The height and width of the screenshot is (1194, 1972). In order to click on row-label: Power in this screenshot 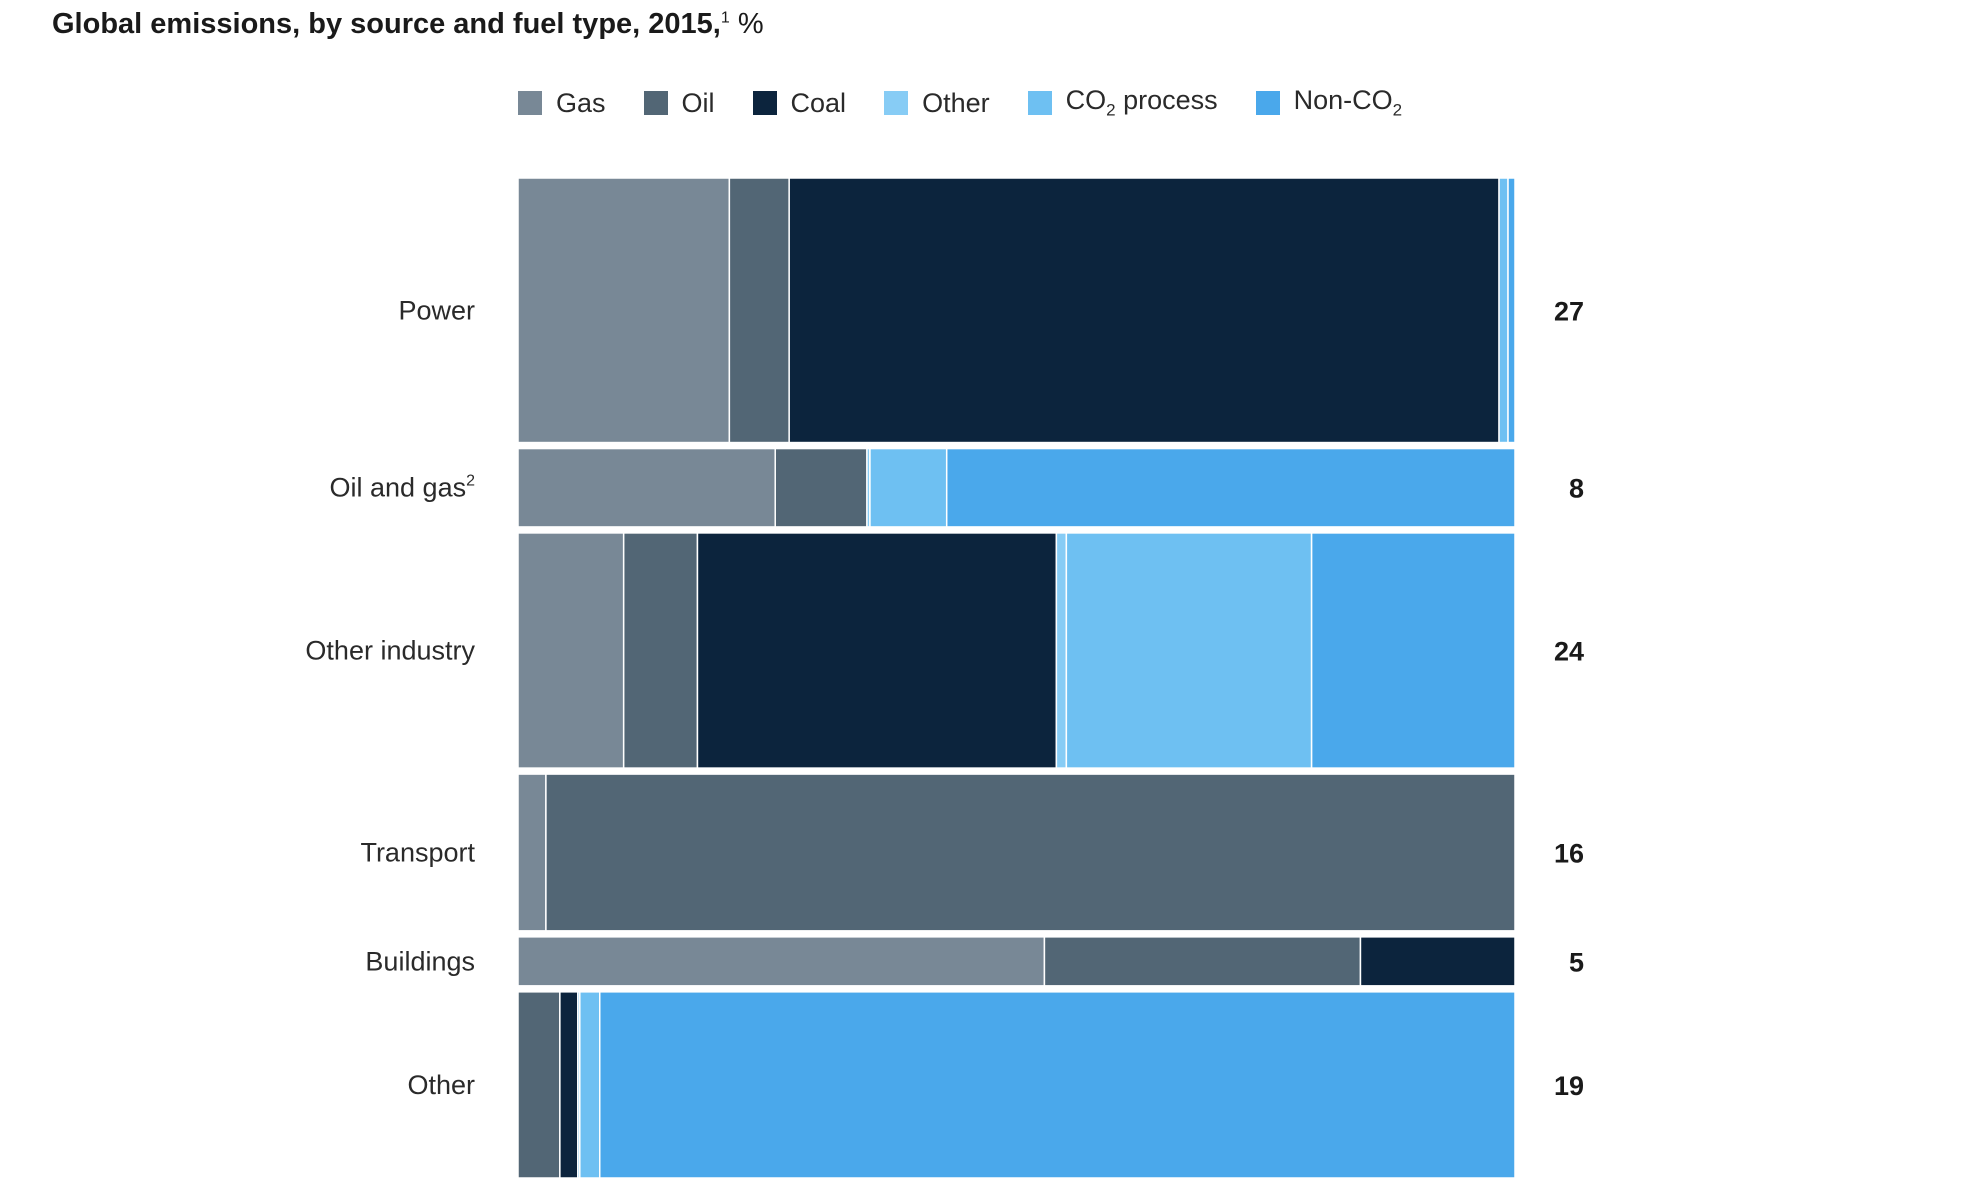, I will do `click(436, 310)`.